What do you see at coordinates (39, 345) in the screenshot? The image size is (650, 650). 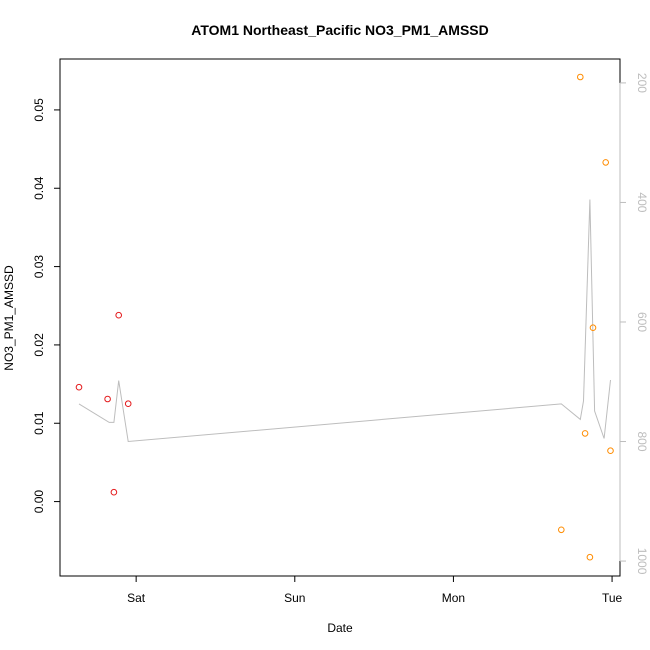 I see `y-tick-label-2: 0.02` at bounding box center [39, 345].